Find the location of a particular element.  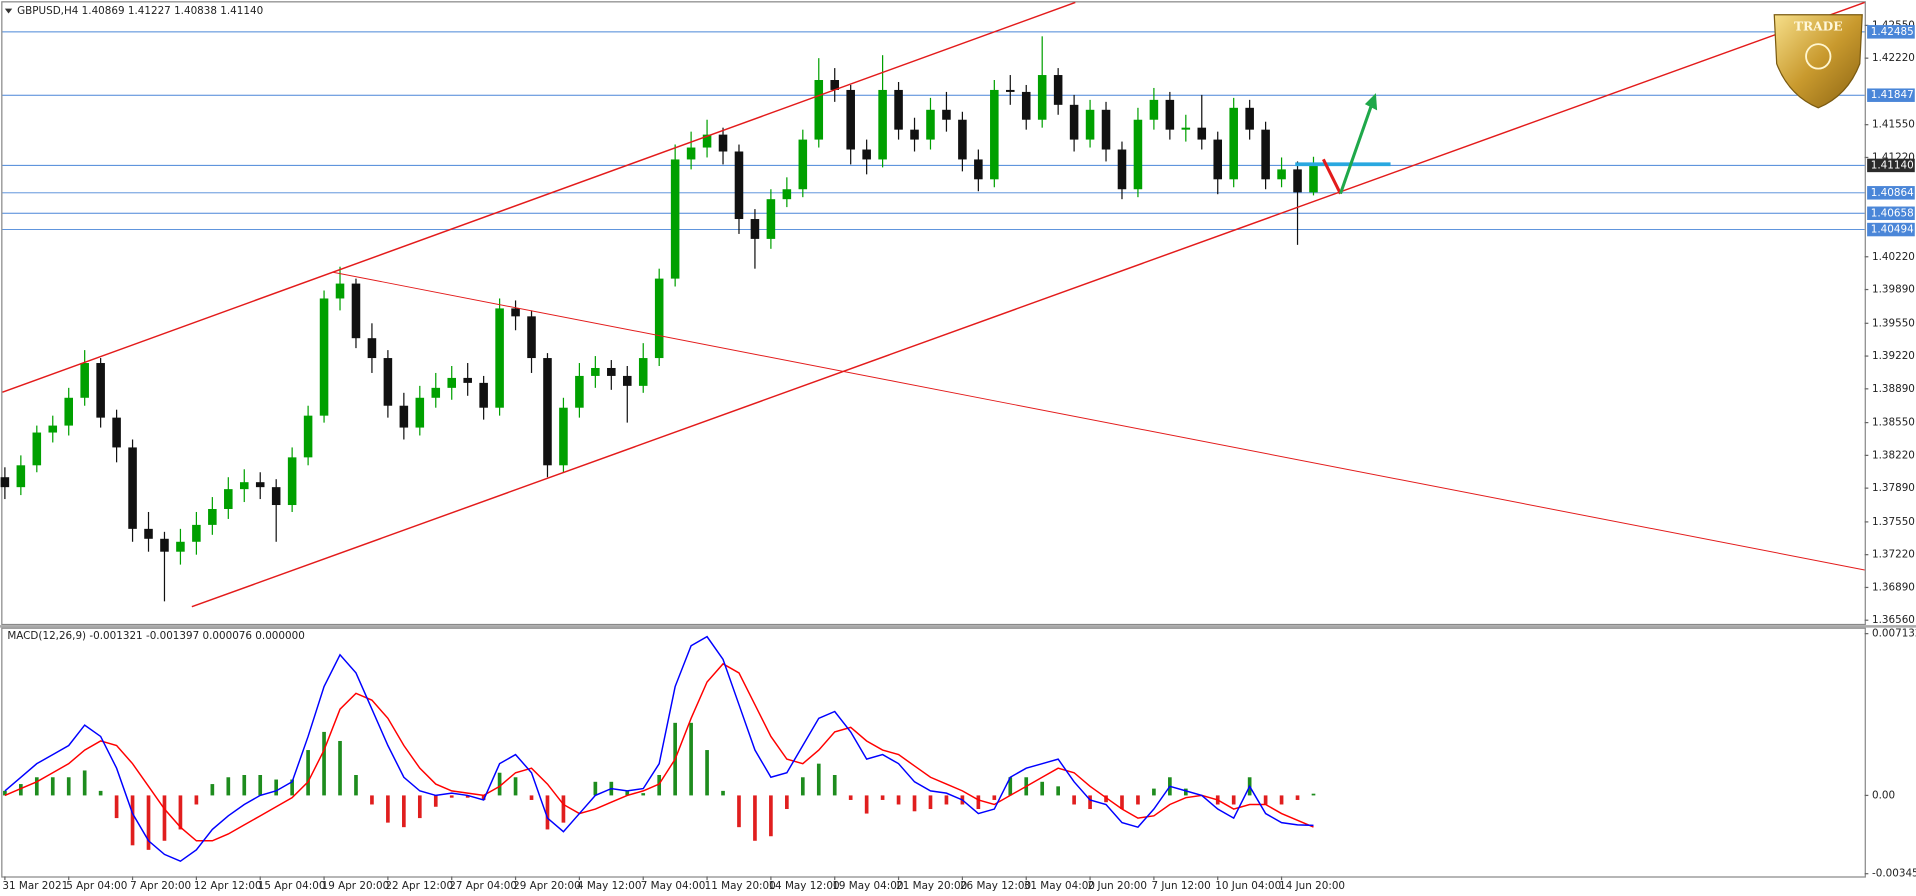

x-tick-label: 5 Apr 04:00 is located at coordinates (96, 886).